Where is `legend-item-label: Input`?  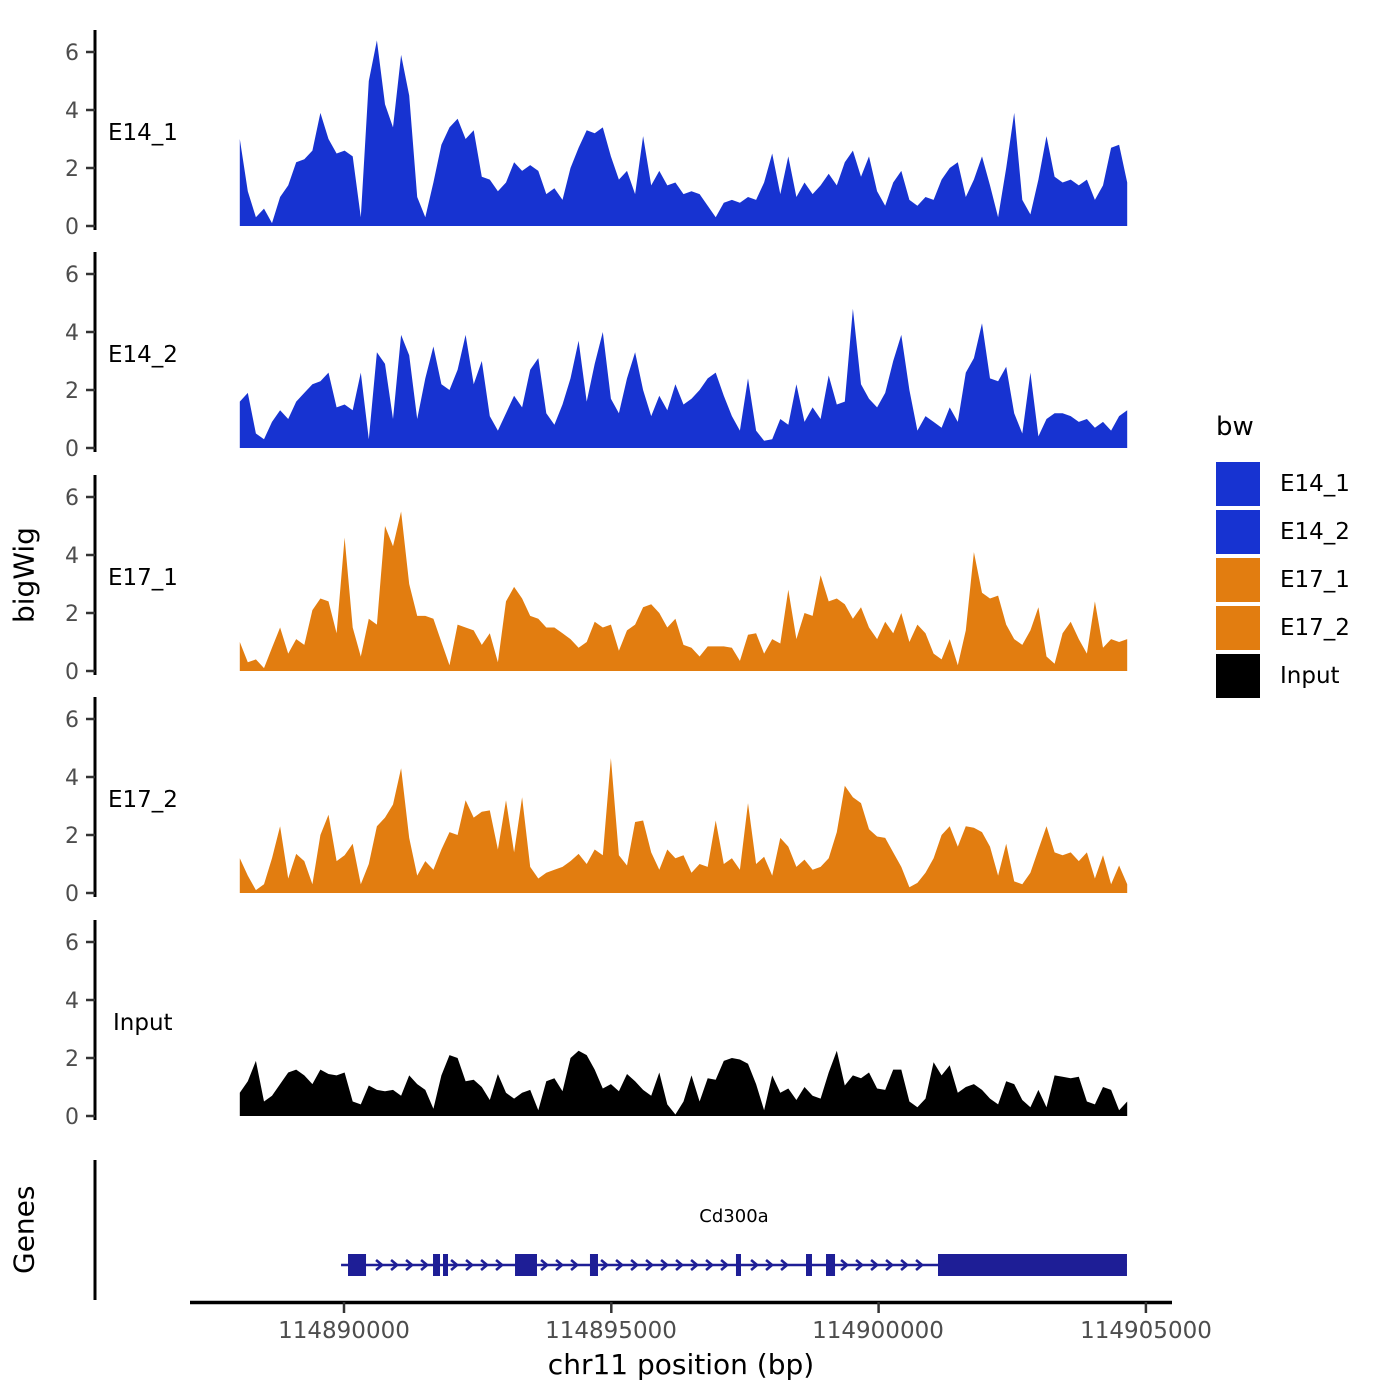
legend-item-label: Input is located at coordinates (1310, 676).